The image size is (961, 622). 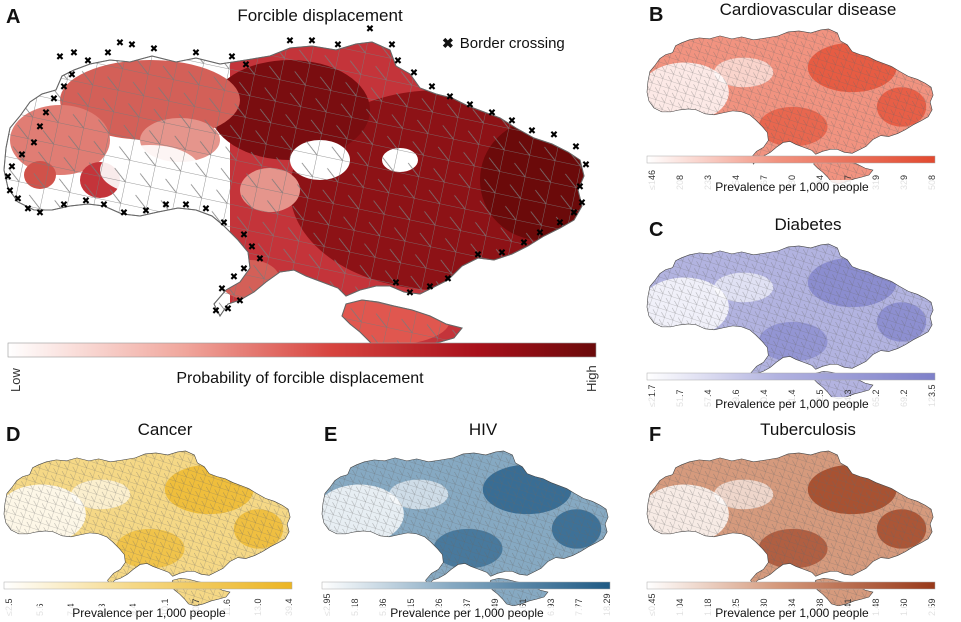 I want to click on colorbar-high-label: High, so click(x=591, y=378).